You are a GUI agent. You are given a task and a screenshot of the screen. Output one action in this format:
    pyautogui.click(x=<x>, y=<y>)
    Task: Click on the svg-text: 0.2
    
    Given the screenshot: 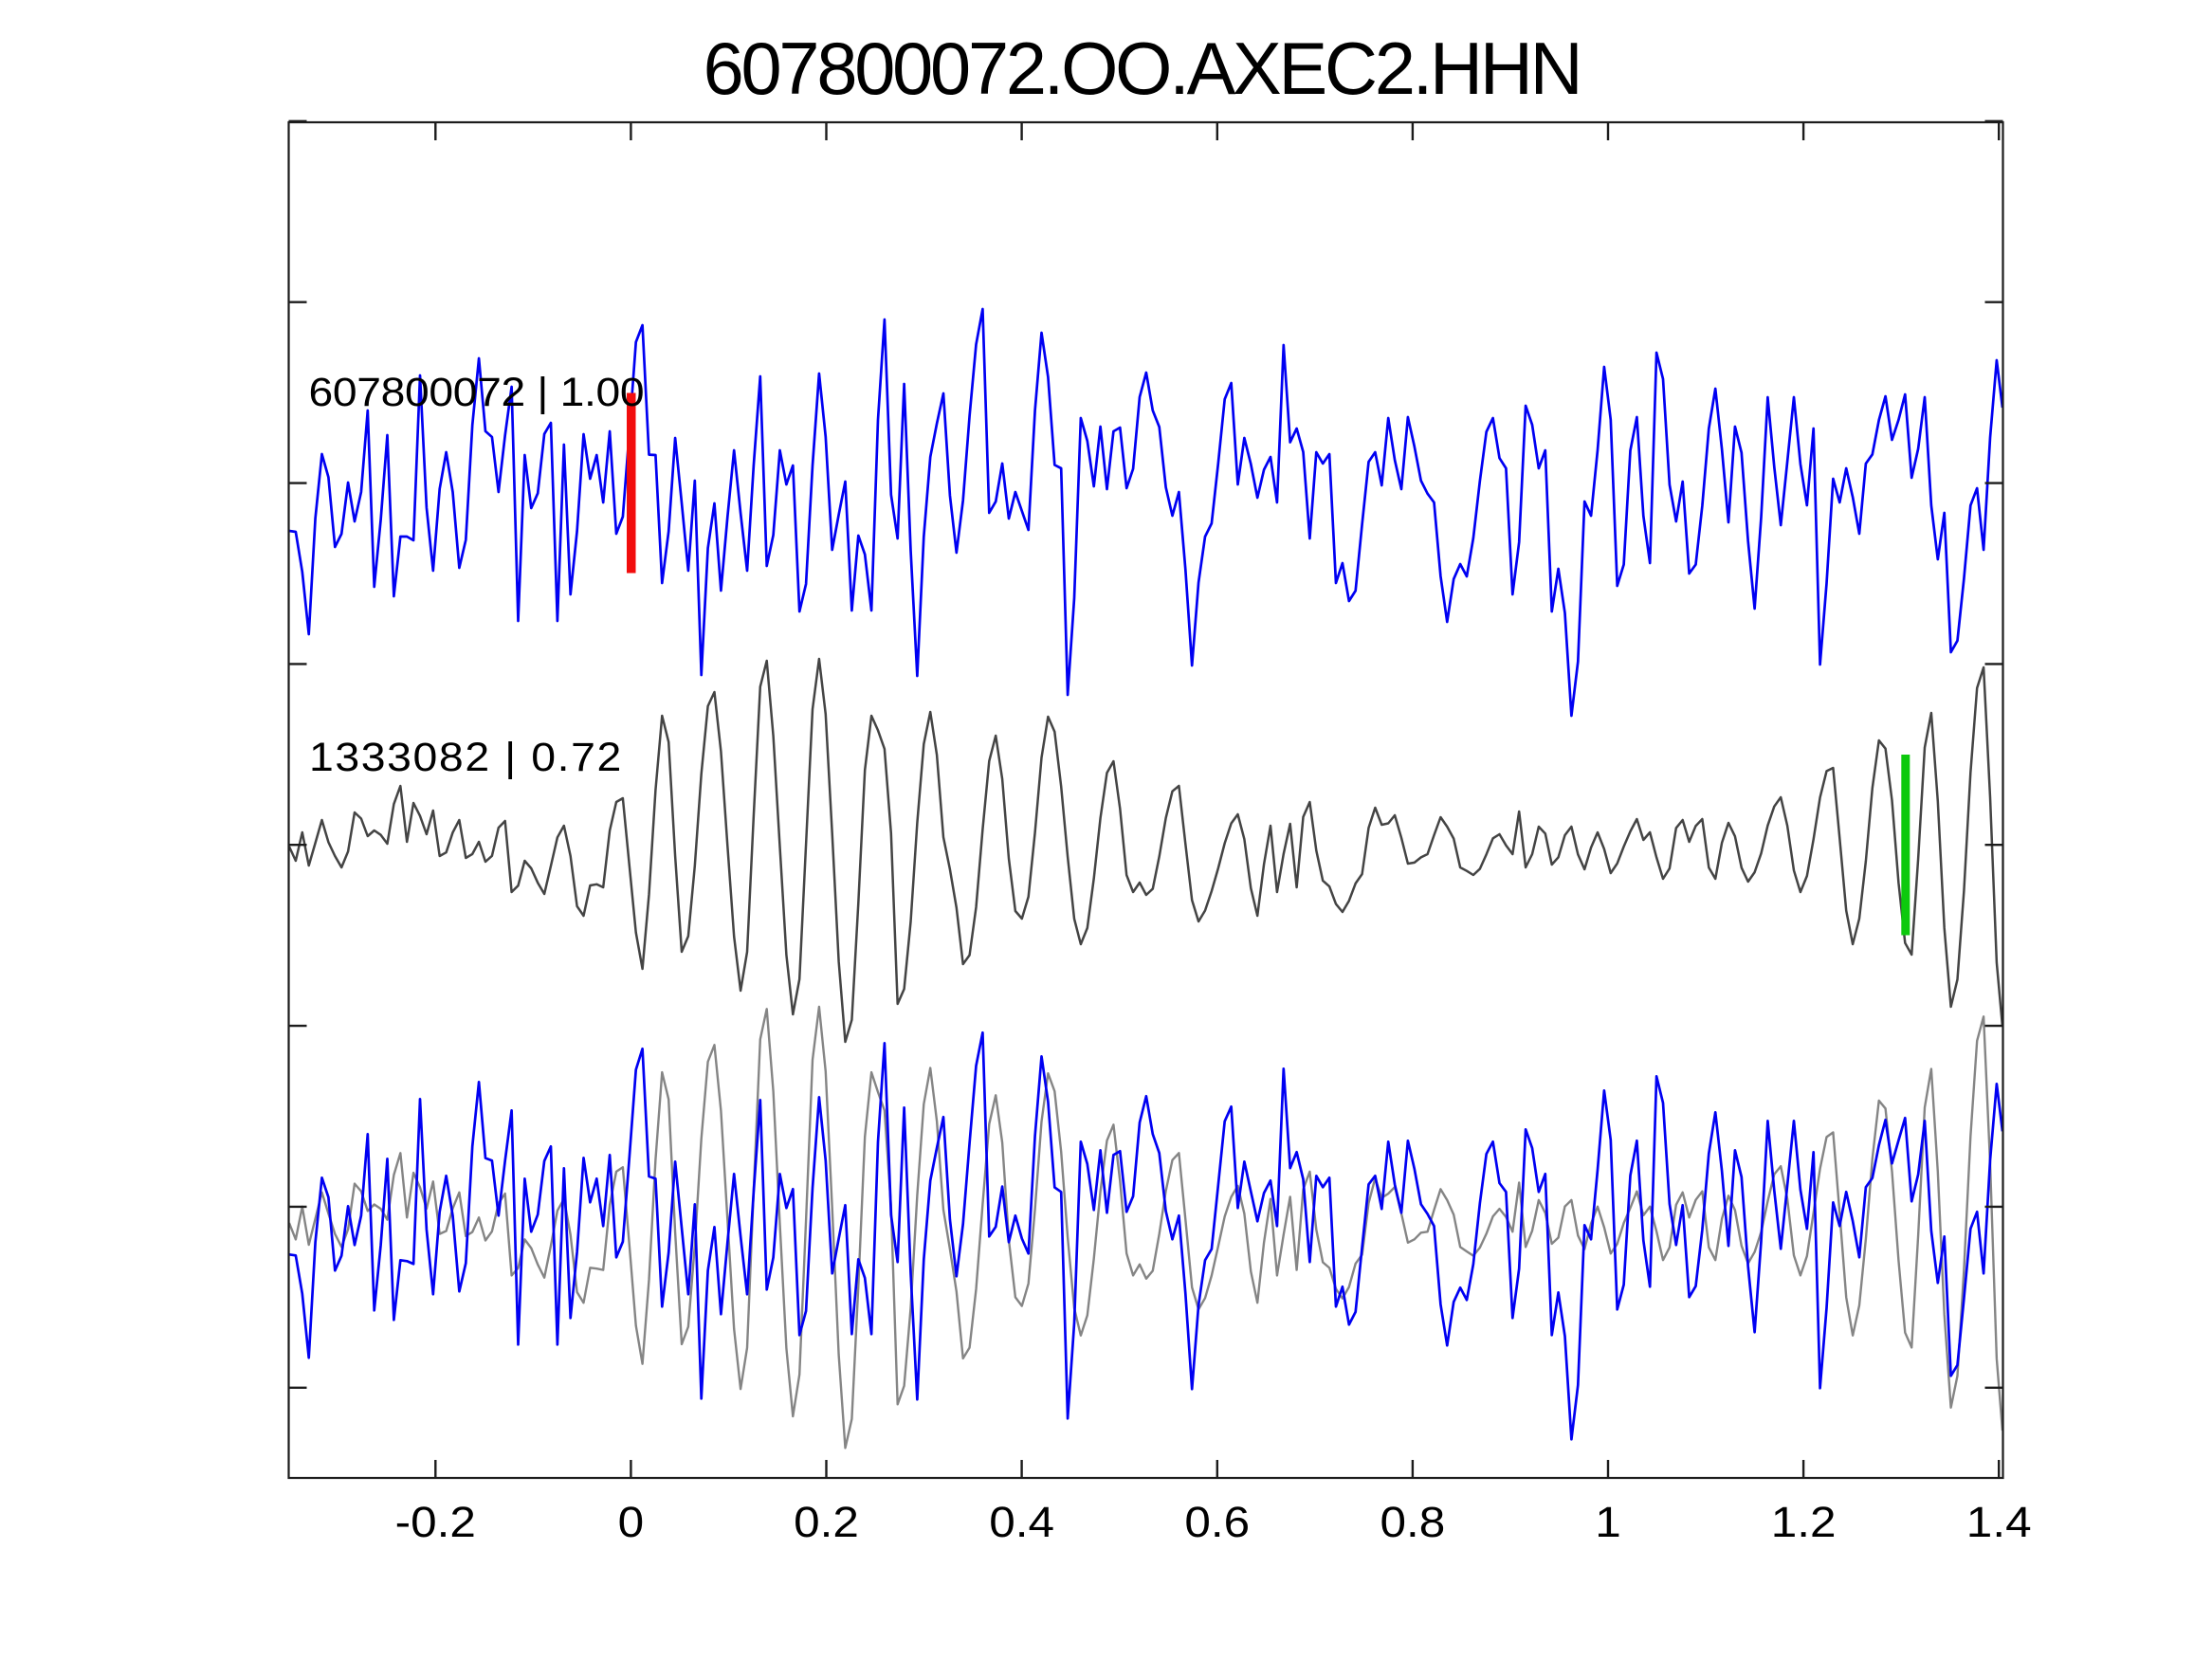 What is the action you would take?
    pyautogui.click(x=826, y=1522)
    